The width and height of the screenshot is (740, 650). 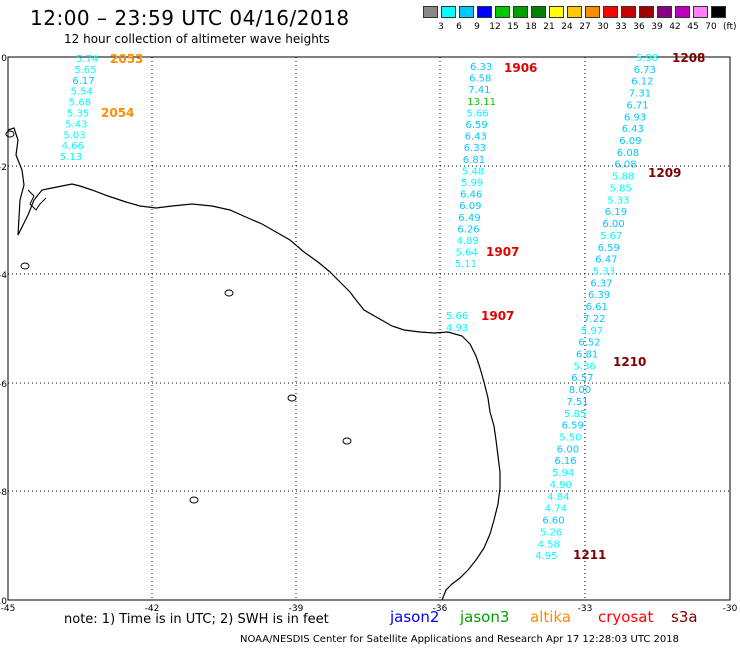 What do you see at coordinates (531, 27) in the screenshot?
I see `legend-tick-label: 18` at bounding box center [531, 27].